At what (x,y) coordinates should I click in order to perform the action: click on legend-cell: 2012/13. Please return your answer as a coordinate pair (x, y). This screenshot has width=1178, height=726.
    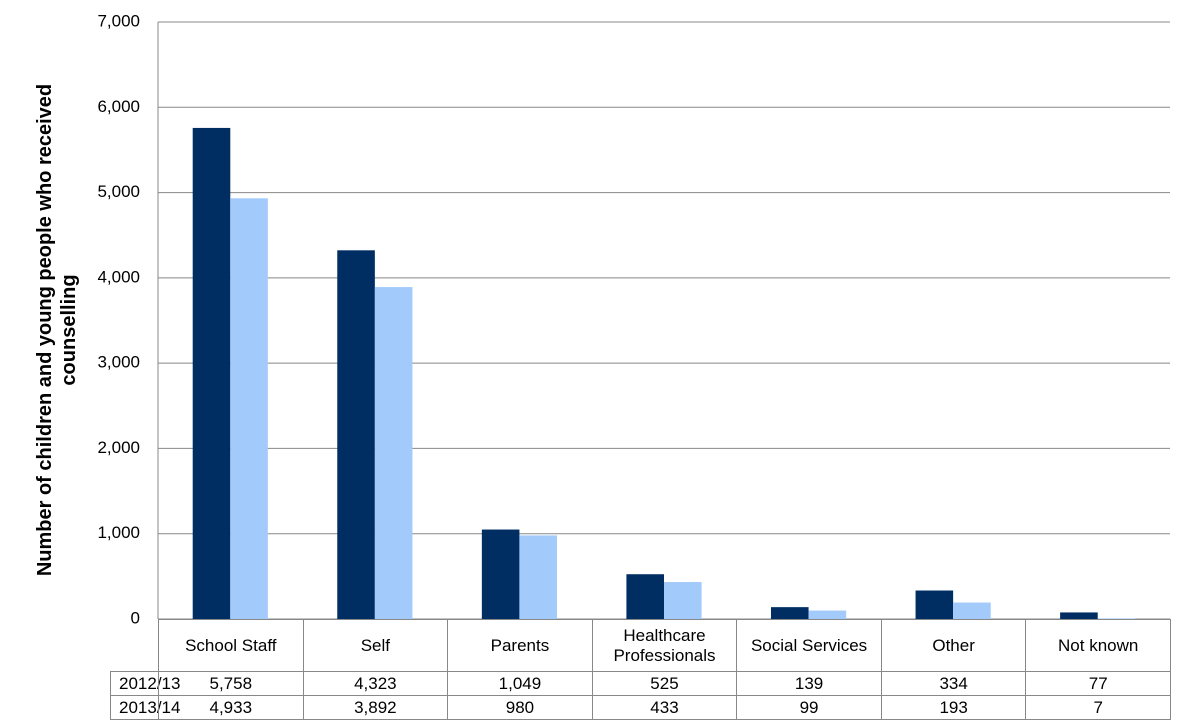
    Looking at the image, I should click on (145, 683).